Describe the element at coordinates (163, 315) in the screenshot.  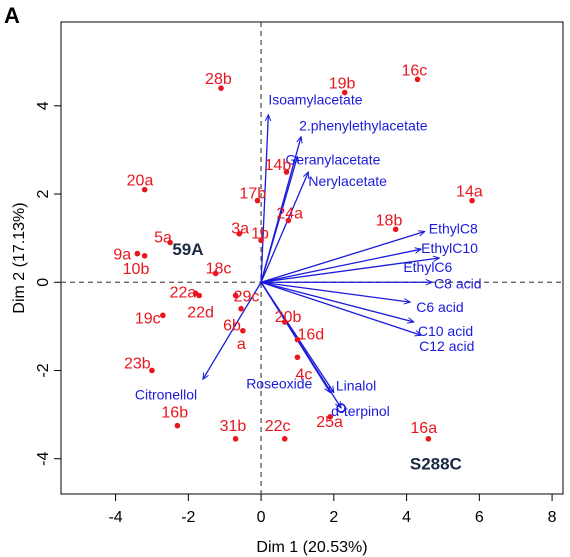
I see `point-19c` at that location.